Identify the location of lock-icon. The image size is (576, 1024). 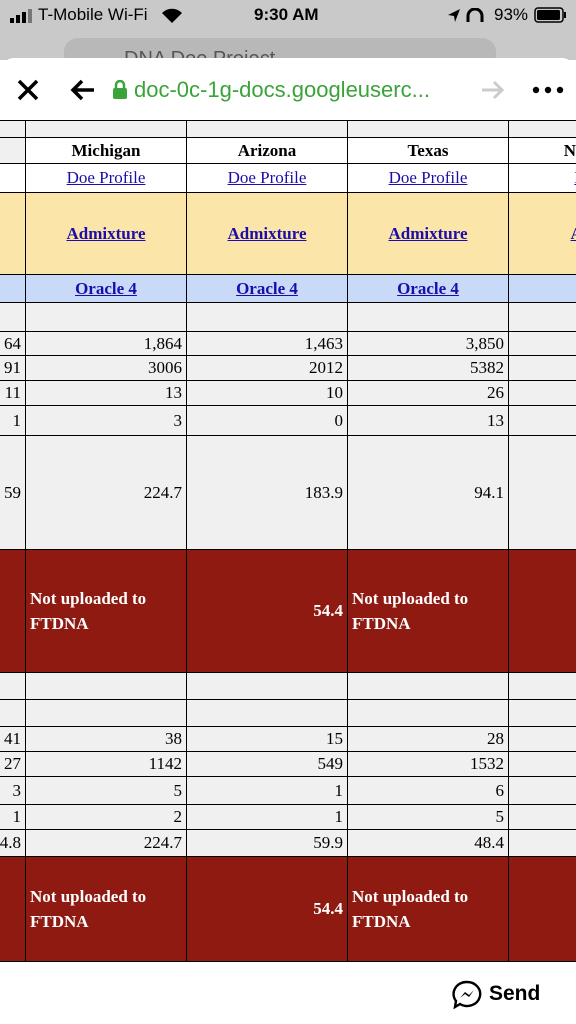
(120, 89).